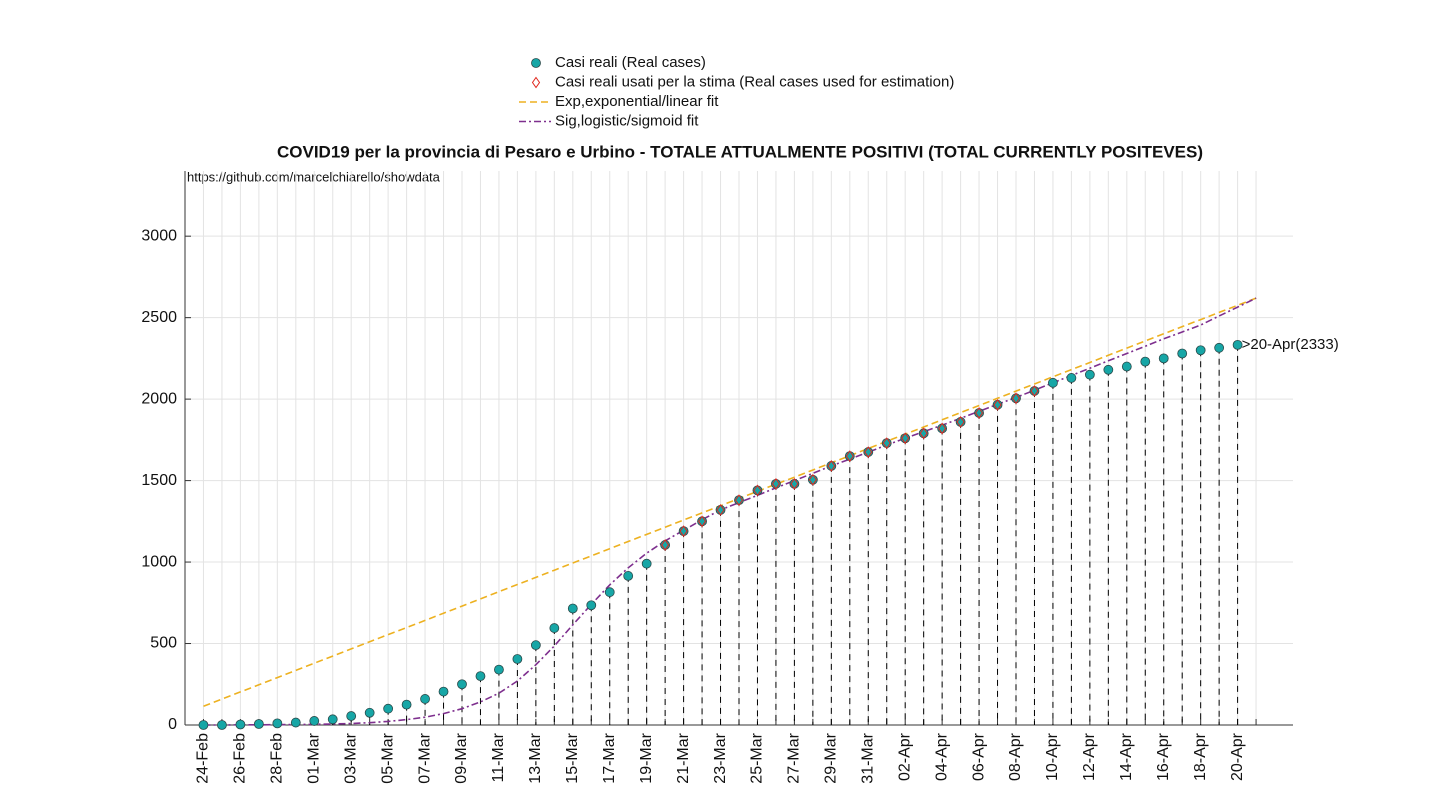  I want to click on legend-label: Exp,exponential/linear fit, so click(637, 101).